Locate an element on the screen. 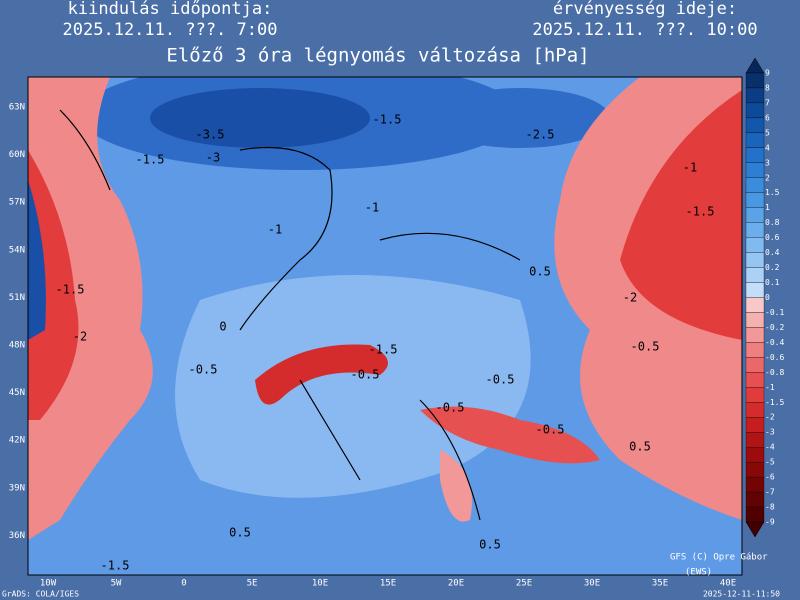 This screenshot has width=800, height=600. init-time: 2025.12.11. ???. 7:00 is located at coordinates (170, 30).